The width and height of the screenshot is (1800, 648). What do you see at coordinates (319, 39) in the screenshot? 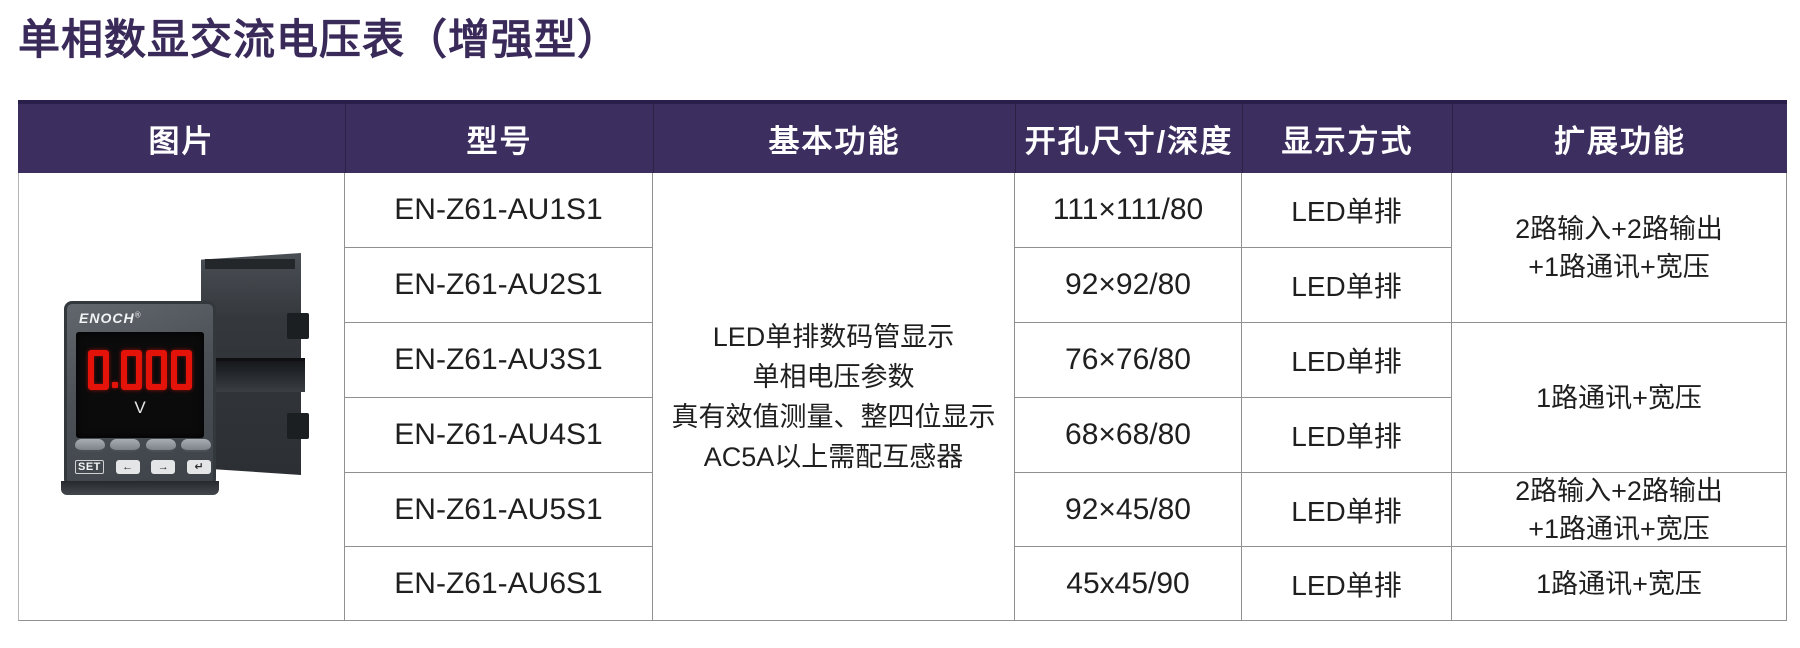
I see `page-title: 单相数显交流电压表（增强型）` at bounding box center [319, 39].